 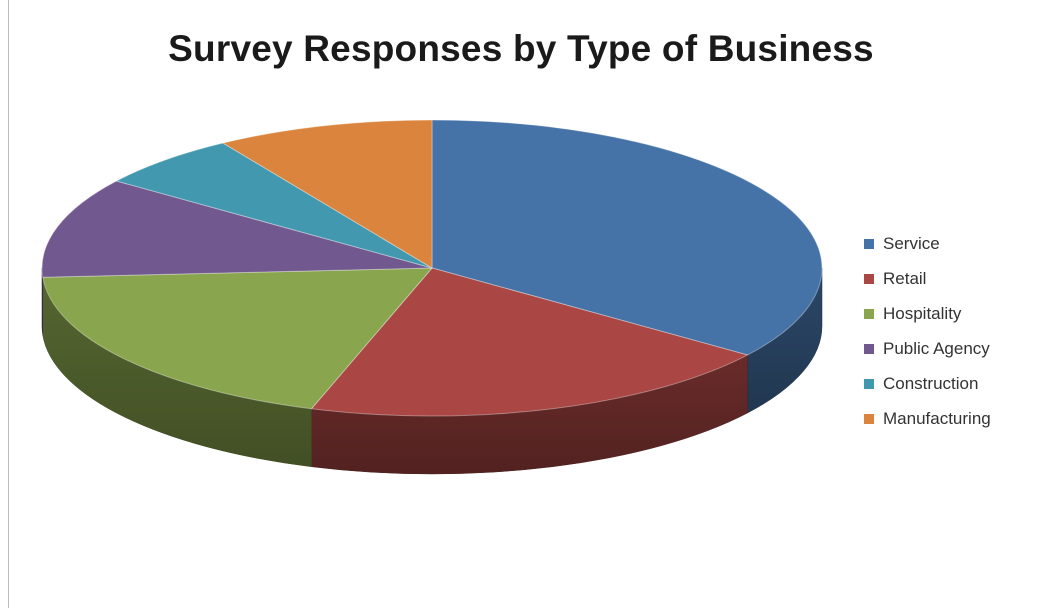 I want to click on pie-slice-construction, so click(x=274, y=205).